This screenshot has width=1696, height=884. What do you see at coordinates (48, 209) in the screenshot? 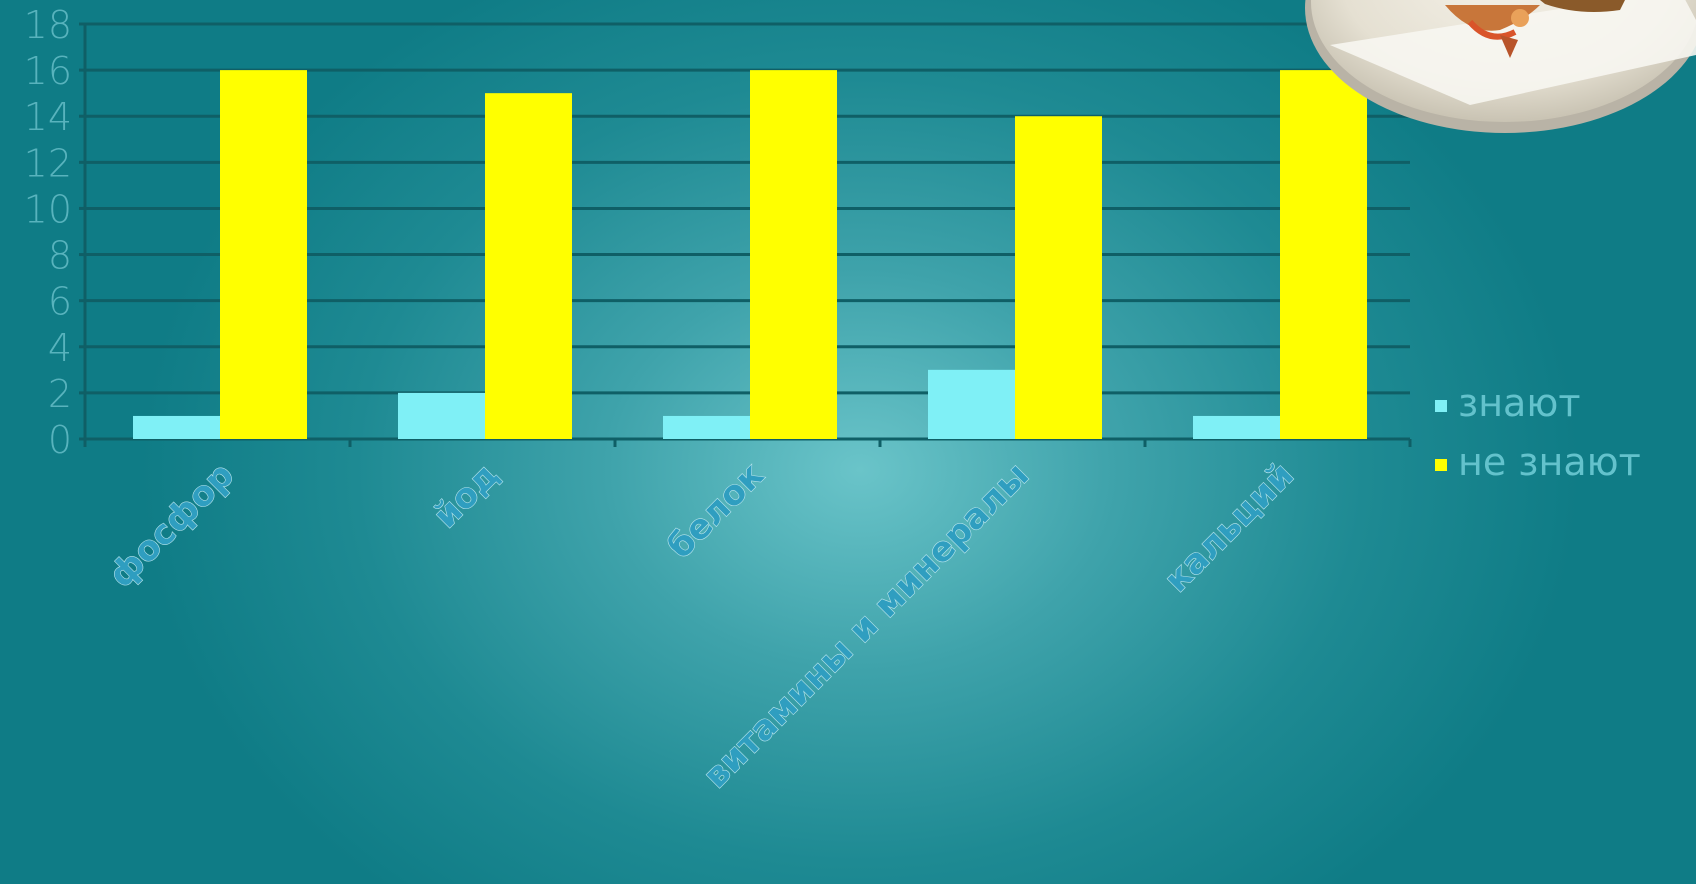
I see `y-tick-label: 10` at bounding box center [48, 209].